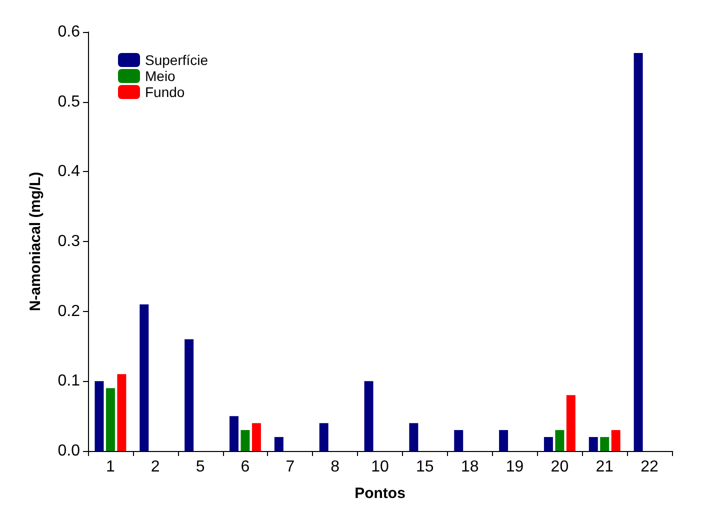 The width and height of the screenshot is (702, 521). What do you see at coordinates (380, 493) in the screenshot?
I see `x-axis-title: Pontos` at bounding box center [380, 493].